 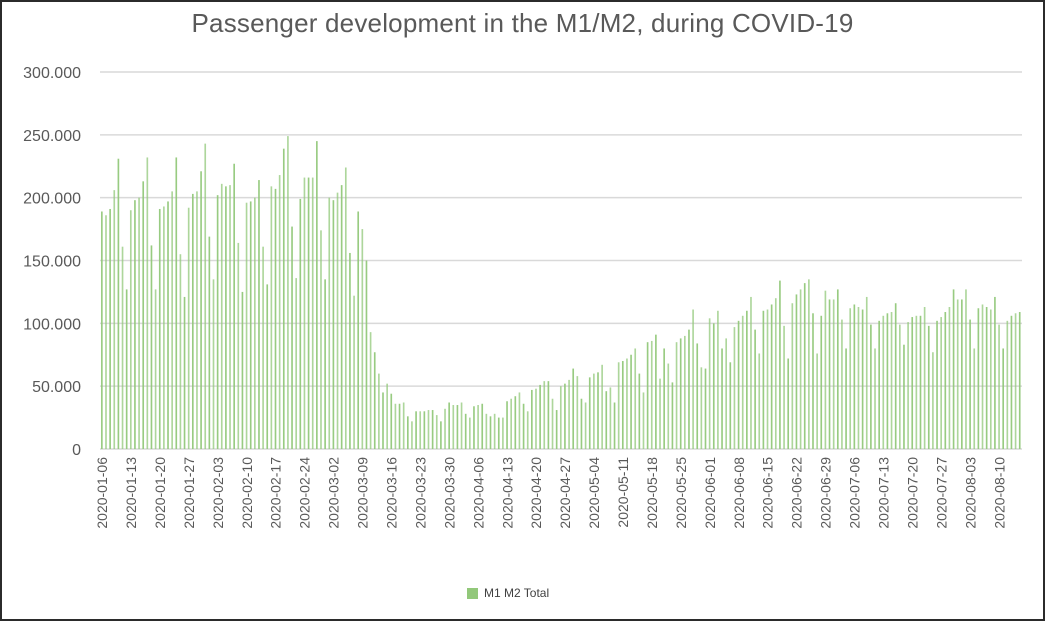 I want to click on x-tick-label: 2020-06-08, so click(x=739, y=493).